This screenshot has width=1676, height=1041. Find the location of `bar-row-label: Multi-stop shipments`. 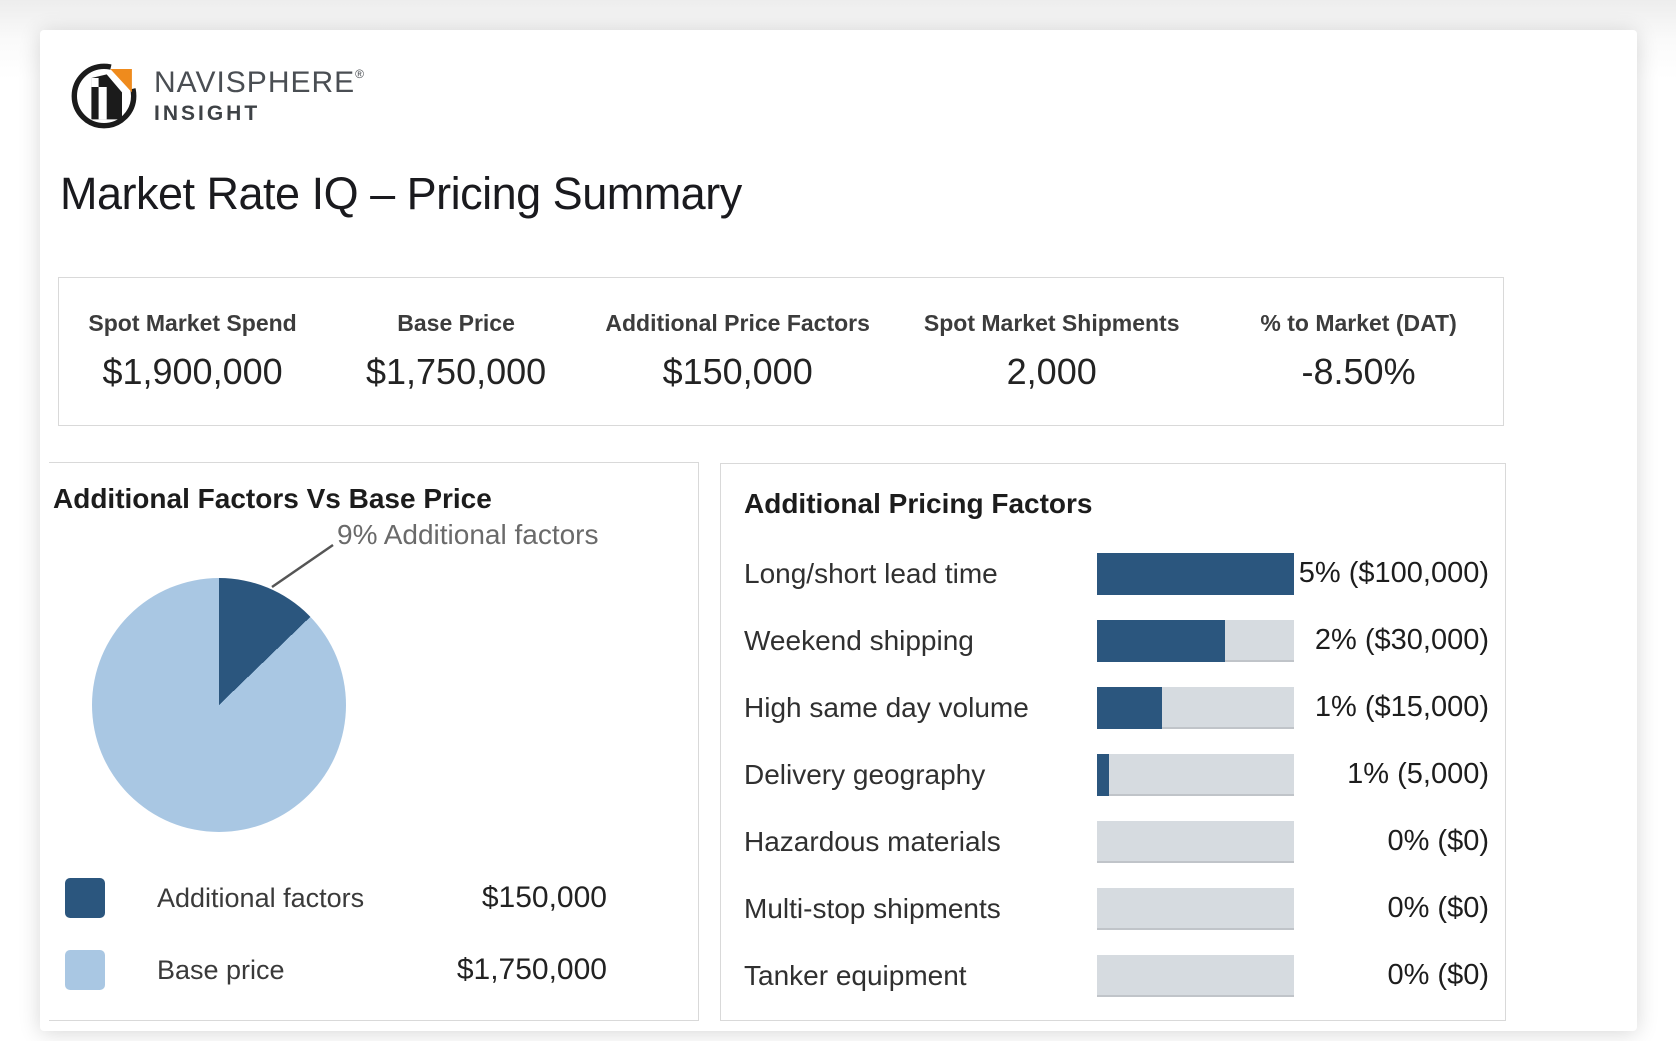

bar-row-label: Multi-stop shipments is located at coordinates (872, 908).